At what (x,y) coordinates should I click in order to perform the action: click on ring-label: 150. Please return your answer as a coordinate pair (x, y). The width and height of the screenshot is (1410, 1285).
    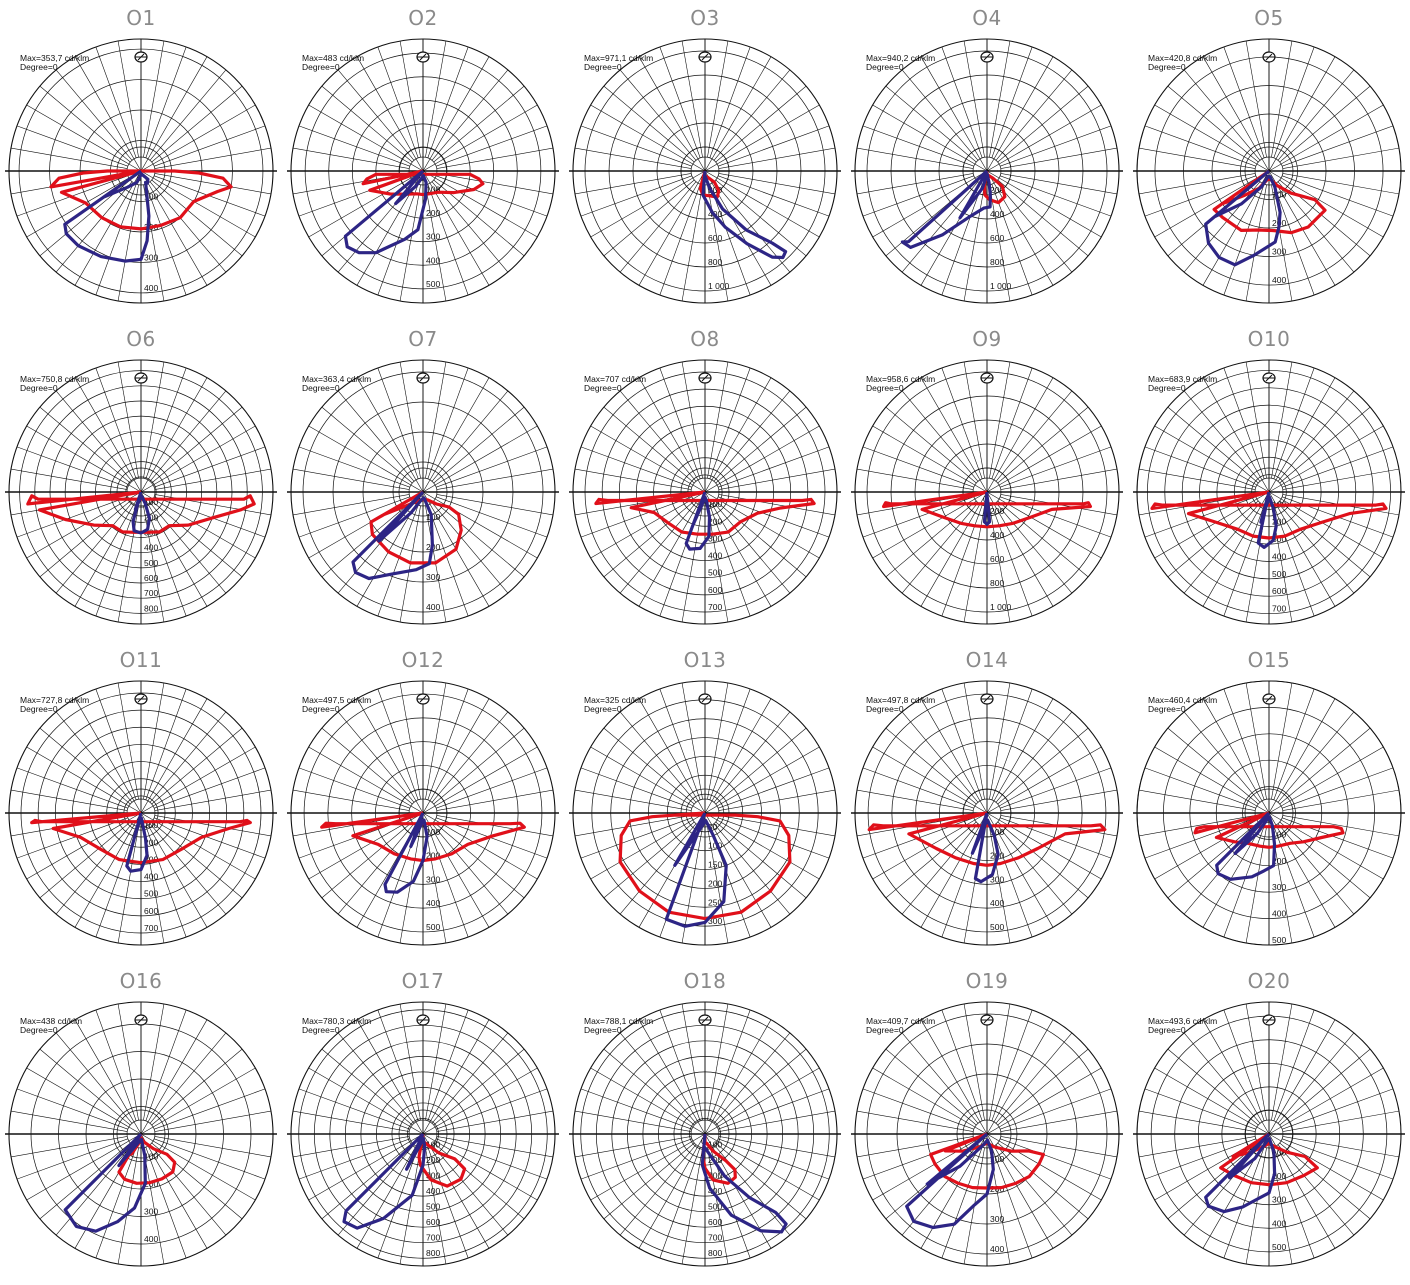
    Looking at the image, I should click on (715, 865).